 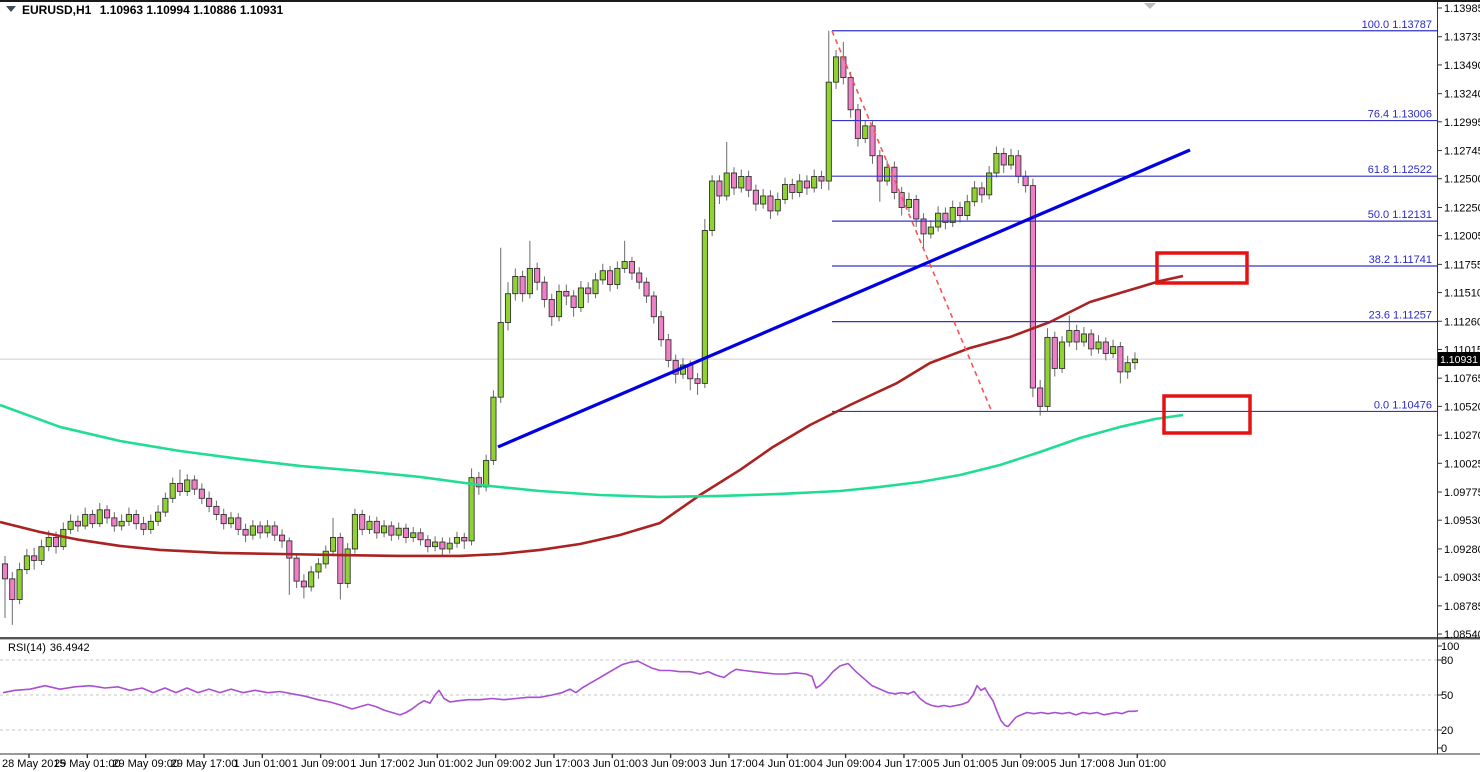 What do you see at coordinates (1462, 9) in the screenshot?
I see `price-axis-label: 1.13985` at bounding box center [1462, 9].